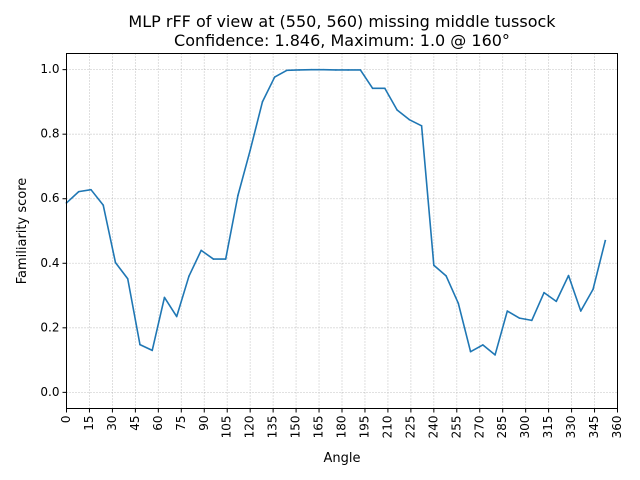 The width and height of the screenshot is (640, 480). Describe the element at coordinates (22, 231) in the screenshot. I see `y-axis-label: Familiarity score` at that location.